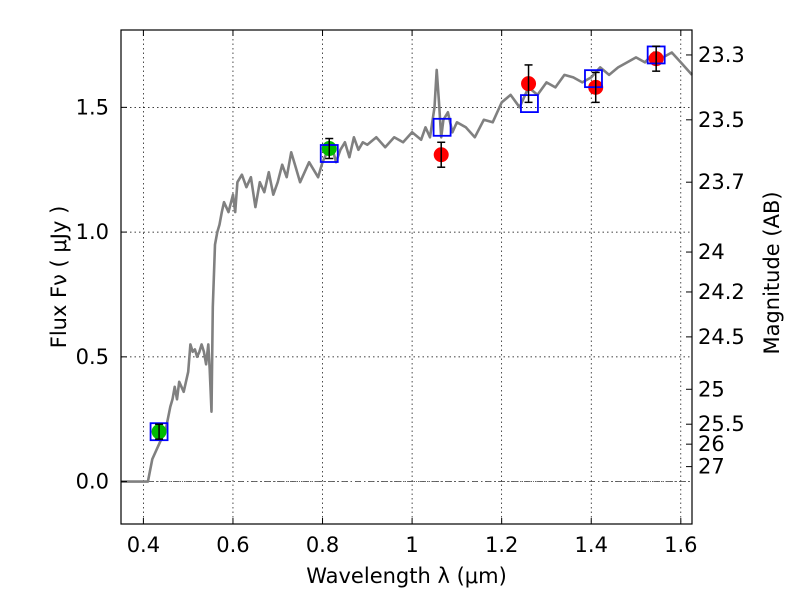 The height and width of the screenshot is (600, 800). Describe the element at coordinates (711, 389) in the screenshot. I see `right-tick-label: 25` at that location.